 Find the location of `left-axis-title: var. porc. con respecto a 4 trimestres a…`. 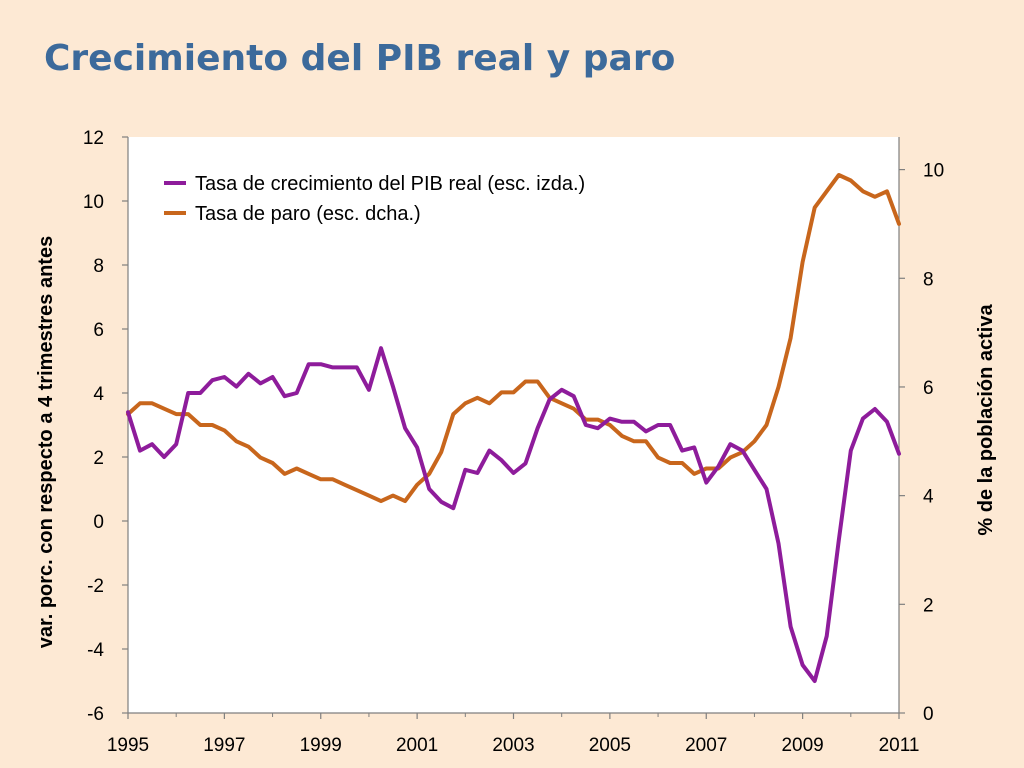

left-axis-title: var. porc. con respecto a 4 trimestres a… is located at coordinates (46, 442).